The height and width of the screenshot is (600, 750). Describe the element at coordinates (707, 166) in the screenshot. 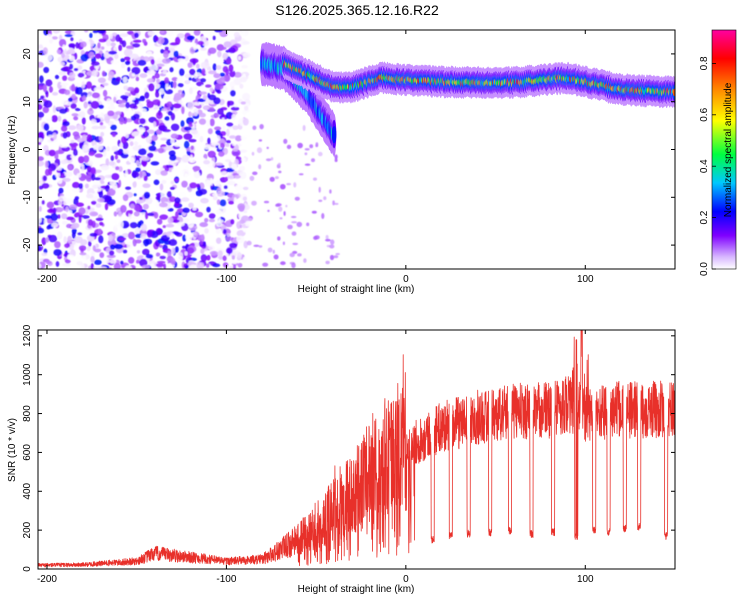

I see `colorbar-ticks: 0.0 0.2 0.4 0.6 0.8` at that location.